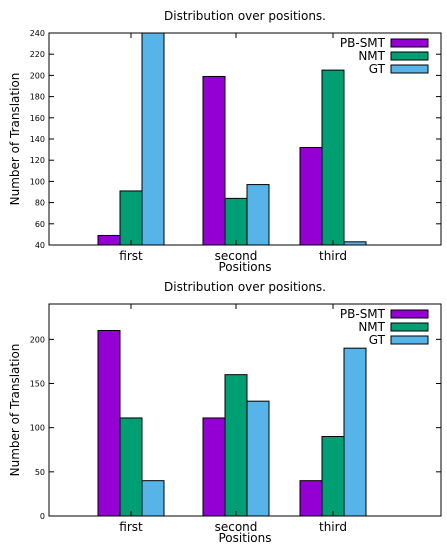 The height and width of the screenshot is (550, 447). What do you see at coordinates (42, 516) in the screenshot?
I see `y-tick-label: 0` at bounding box center [42, 516].